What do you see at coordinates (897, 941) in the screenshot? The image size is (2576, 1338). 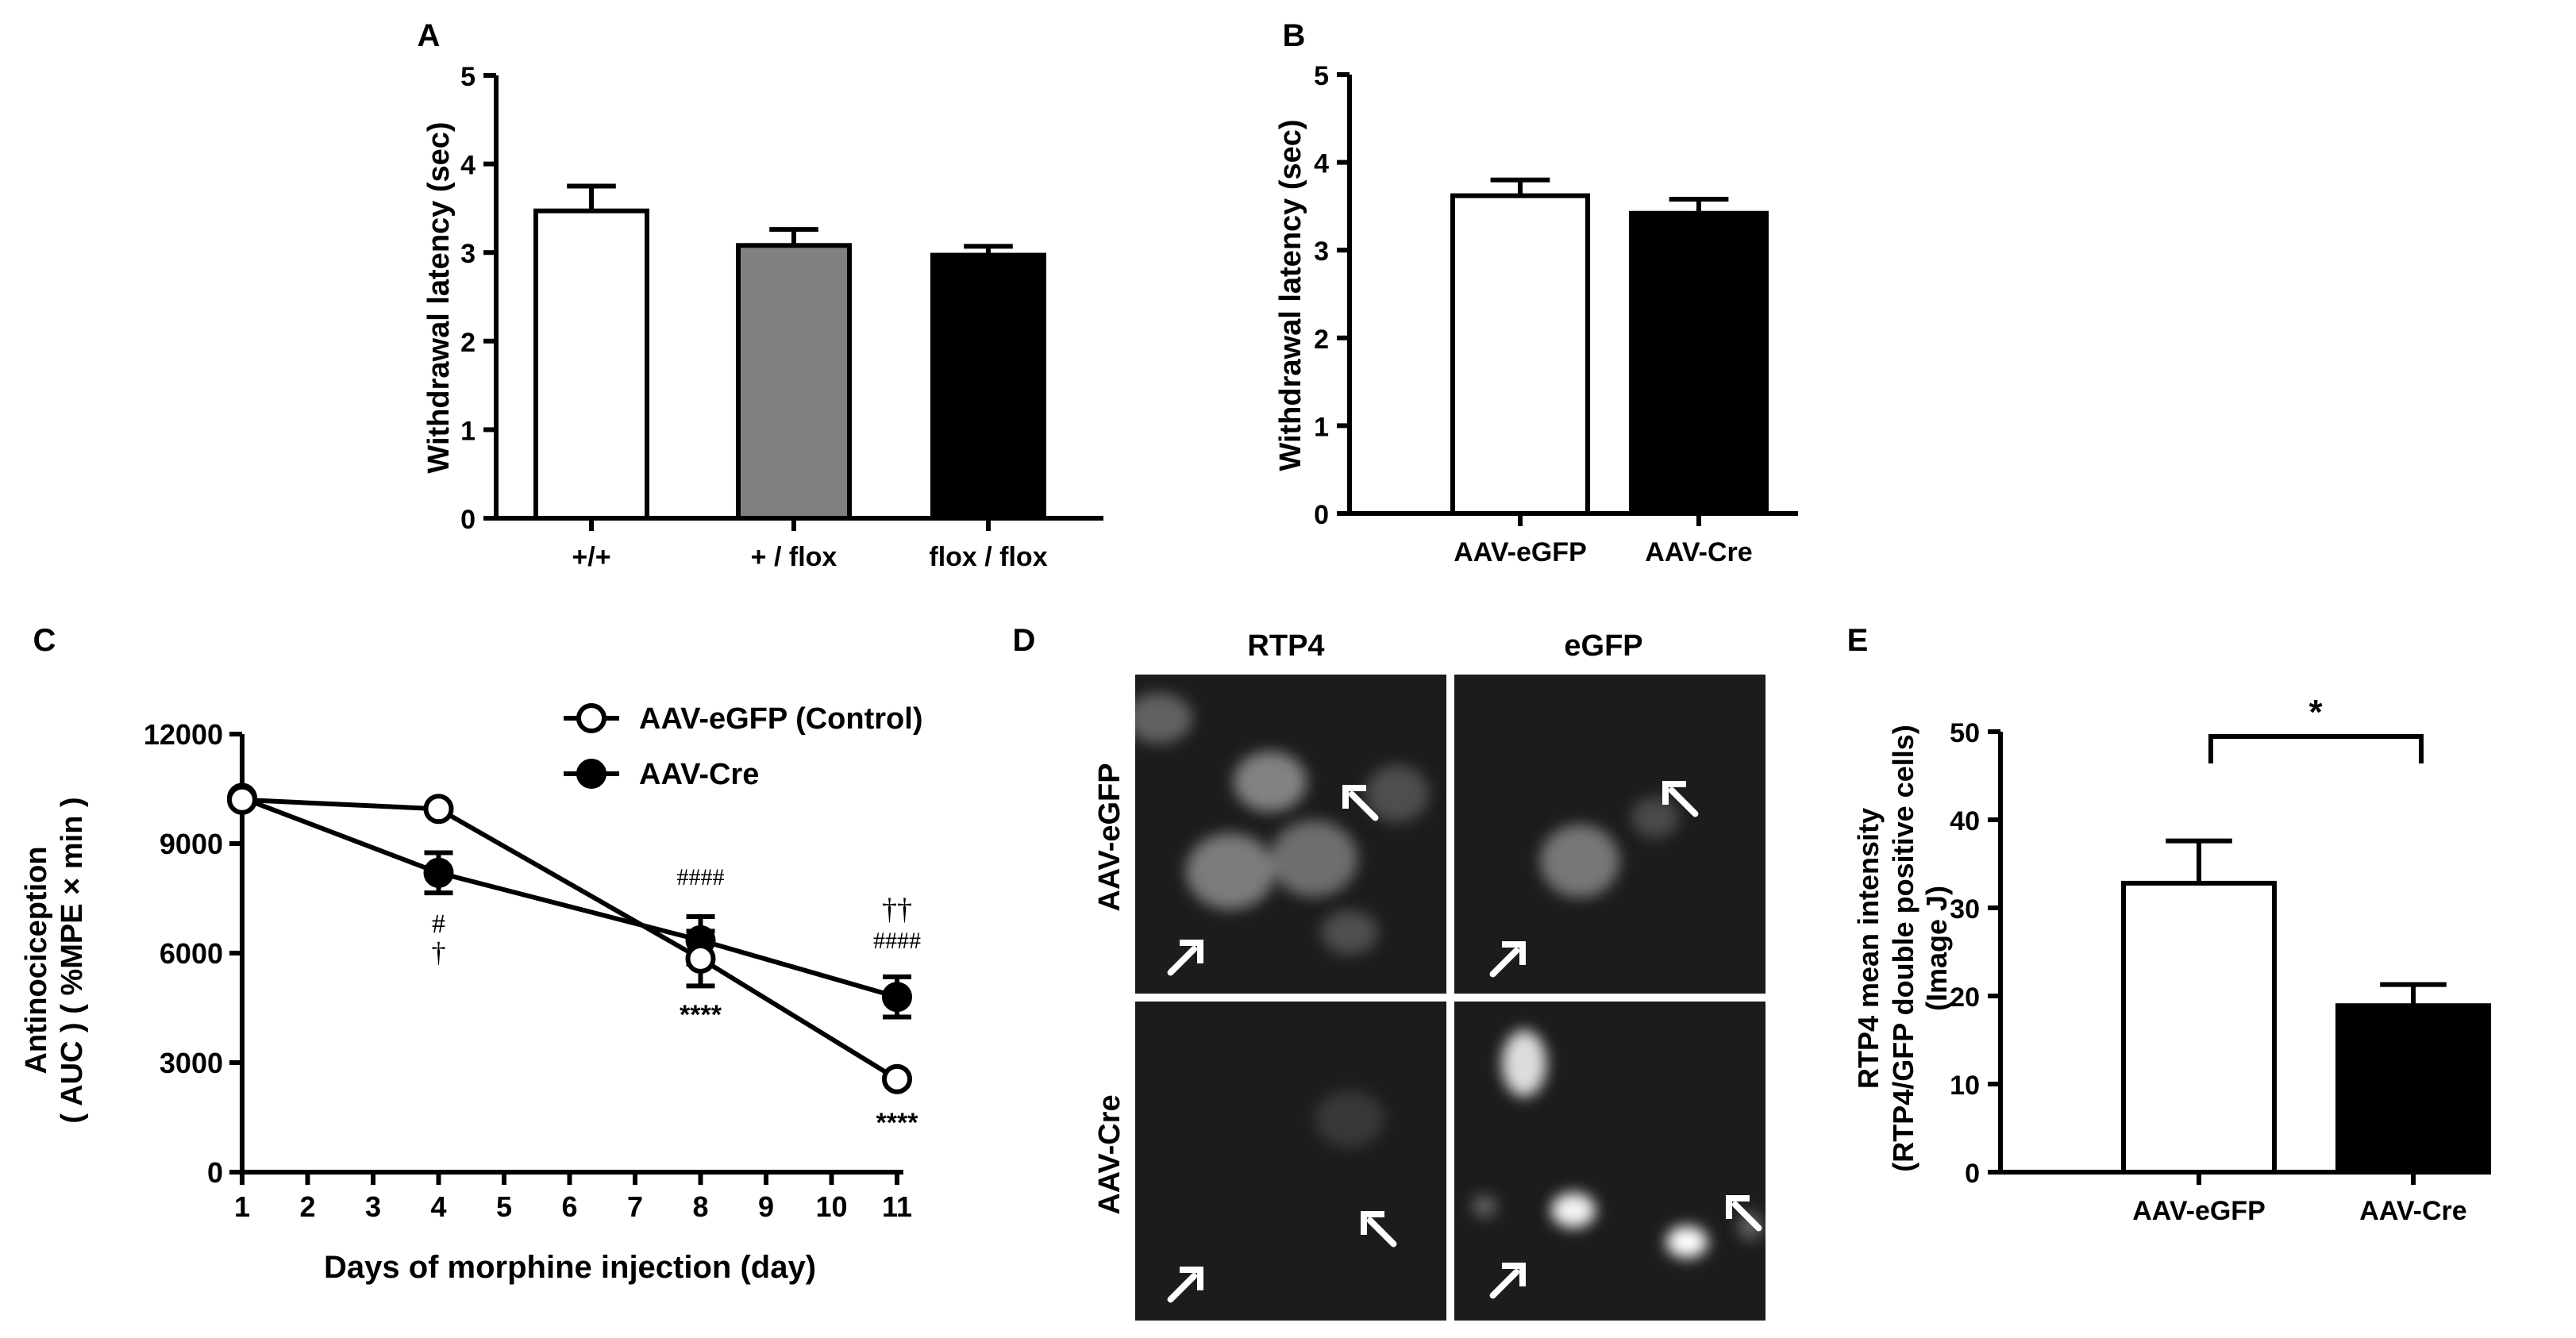 I see `annotation-day11-hash: ####` at bounding box center [897, 941].